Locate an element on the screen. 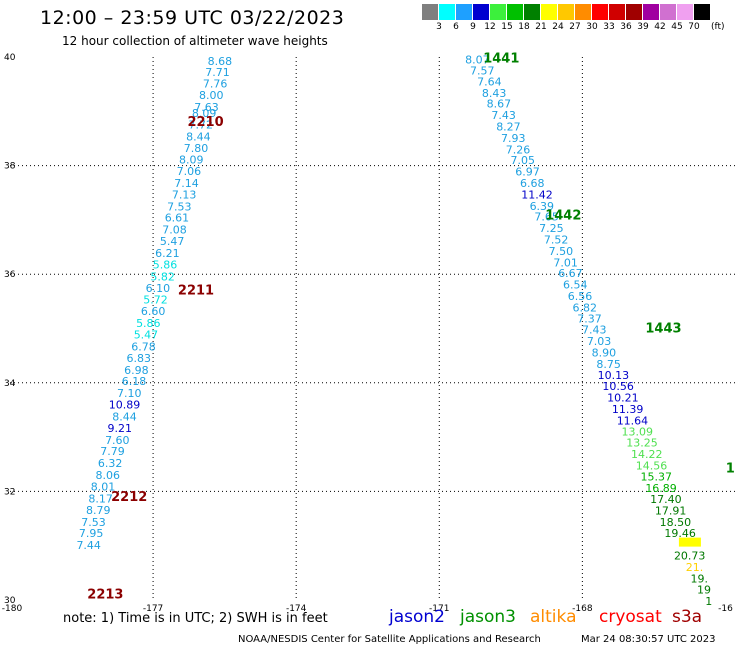 Image resolution: width=740 pixels, height=650 pixels. wave-height-value: 7.26 is located at coordinates (518, 149).